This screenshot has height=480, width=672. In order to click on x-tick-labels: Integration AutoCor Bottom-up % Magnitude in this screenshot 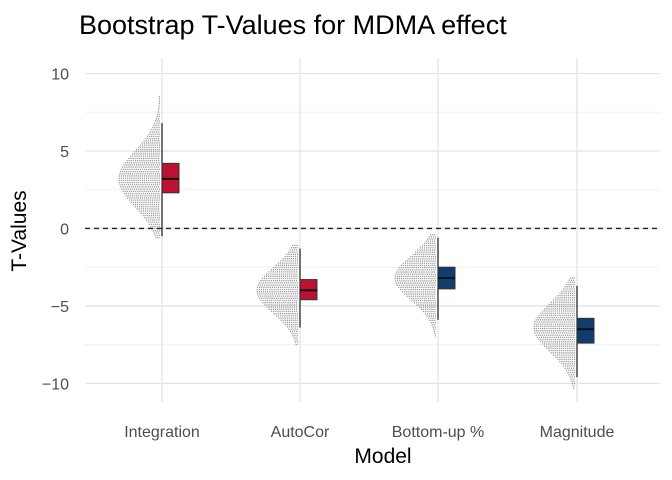, I will do `click(369, 432)`.